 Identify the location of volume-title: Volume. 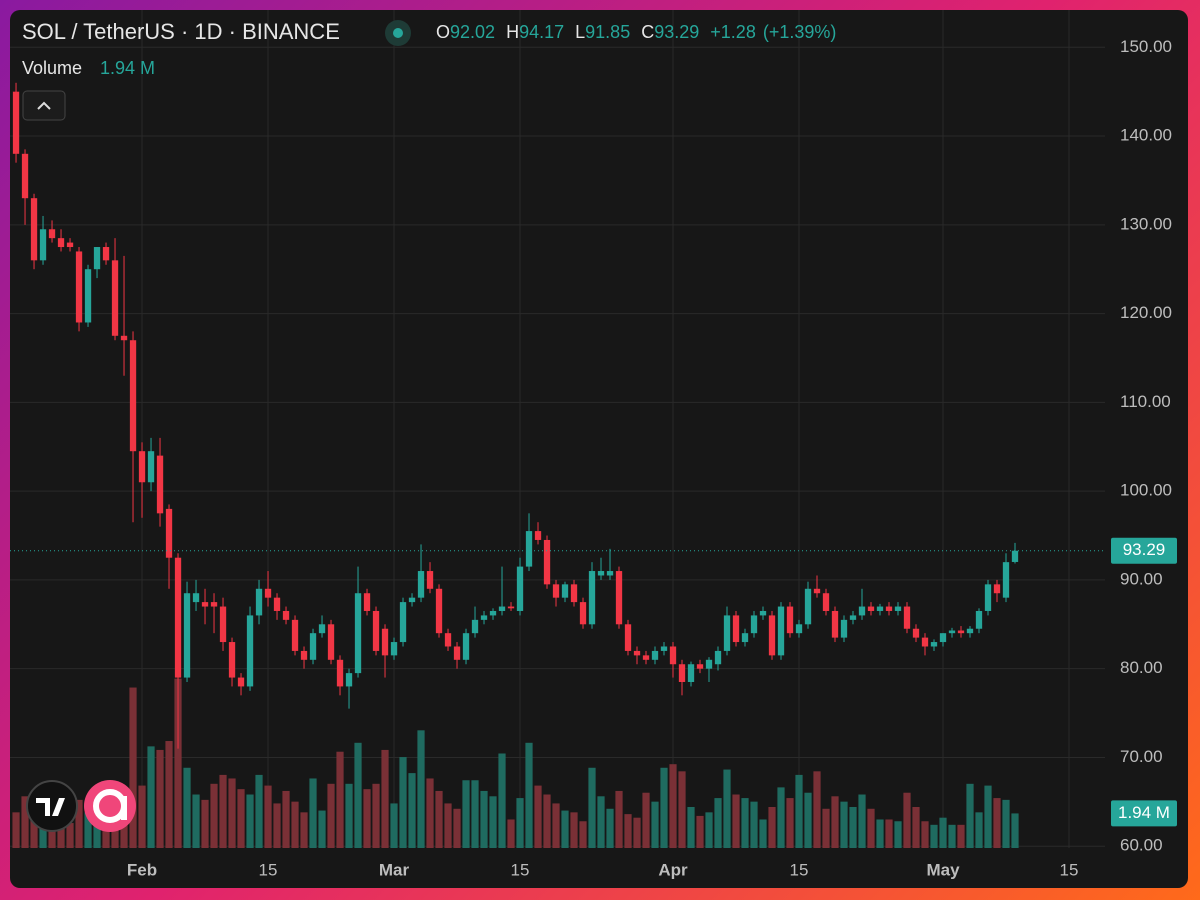
(52, 68).